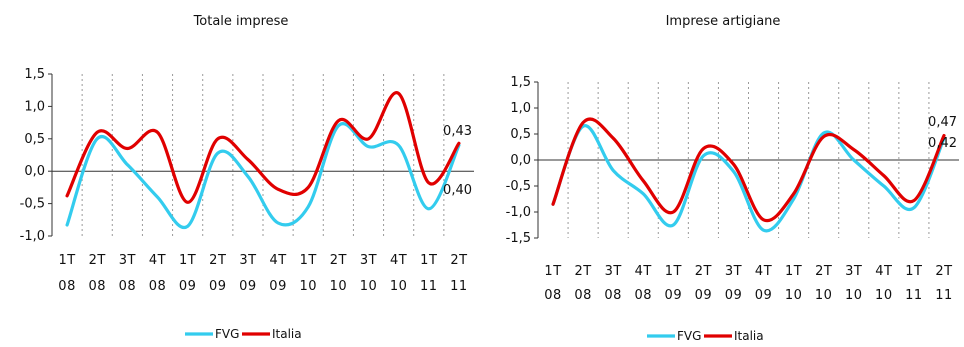 This screenshot has height=347, width=964. Describe the element at coordinates (457, 190) in the screenshot. I see `data-label-last-value: 0,40` at that location.